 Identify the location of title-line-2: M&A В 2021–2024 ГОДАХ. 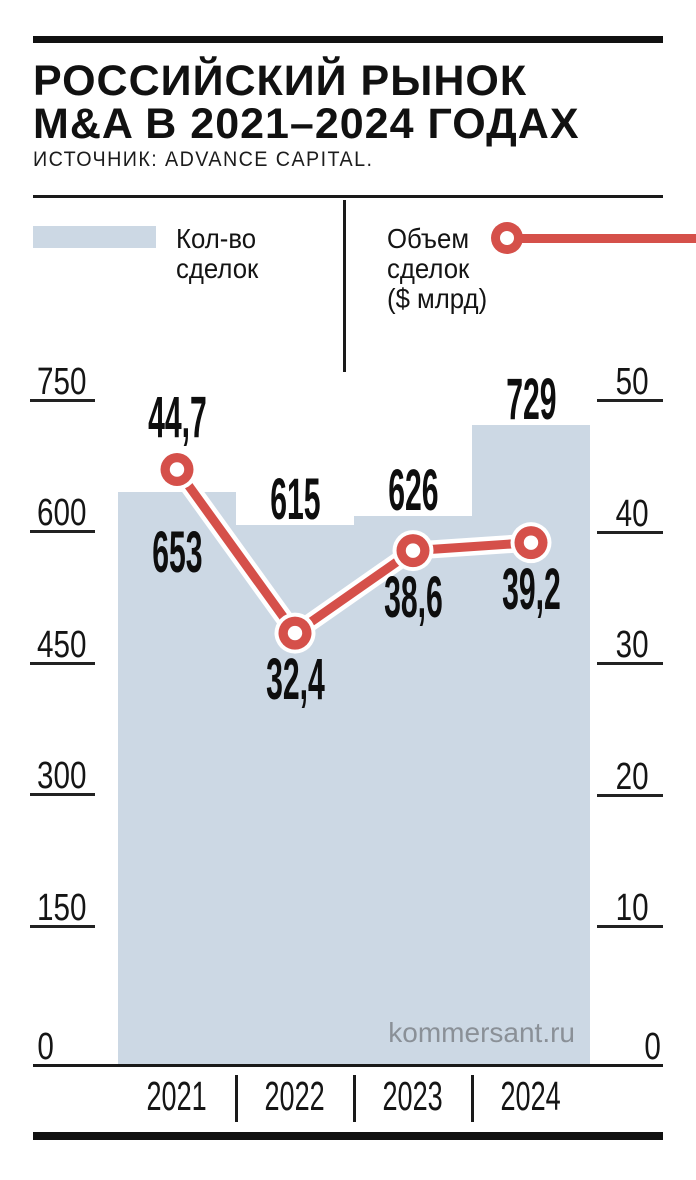
(306, 124).